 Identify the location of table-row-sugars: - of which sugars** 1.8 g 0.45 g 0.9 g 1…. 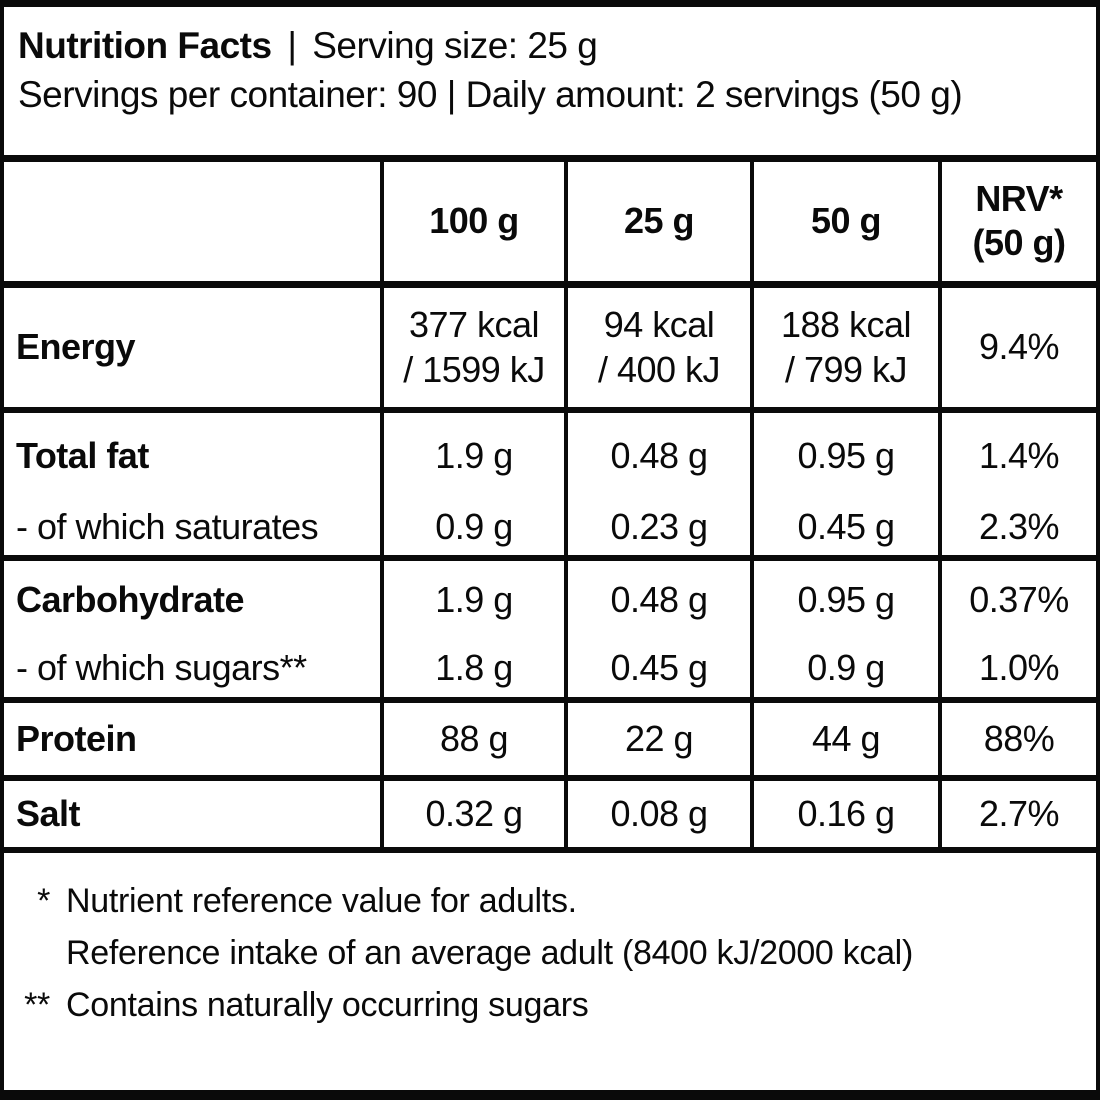
(550, 670).